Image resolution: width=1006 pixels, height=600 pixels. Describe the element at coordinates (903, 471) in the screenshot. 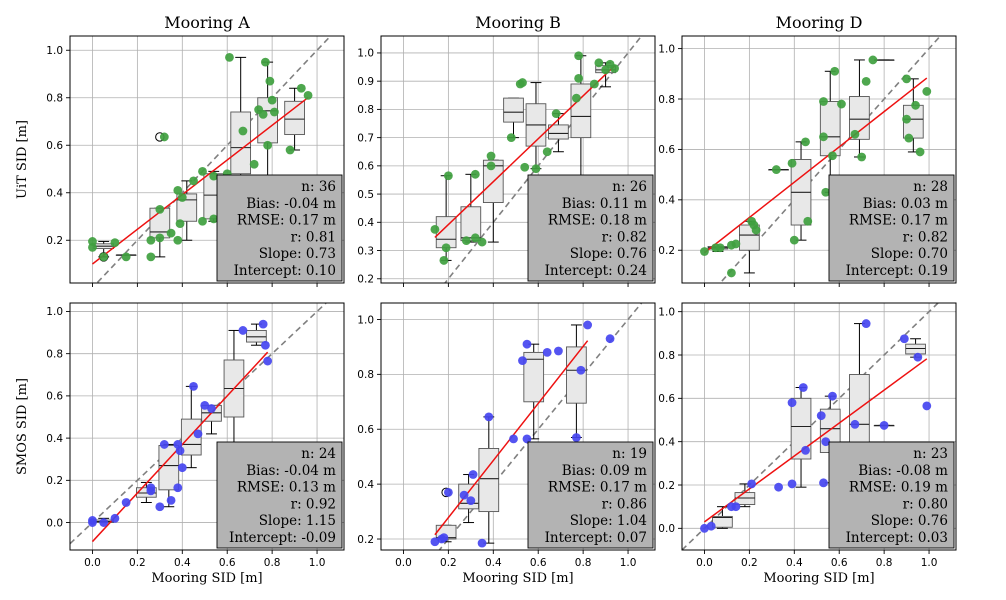

I see `stats-line: Bias: -0.08 m` at that location.